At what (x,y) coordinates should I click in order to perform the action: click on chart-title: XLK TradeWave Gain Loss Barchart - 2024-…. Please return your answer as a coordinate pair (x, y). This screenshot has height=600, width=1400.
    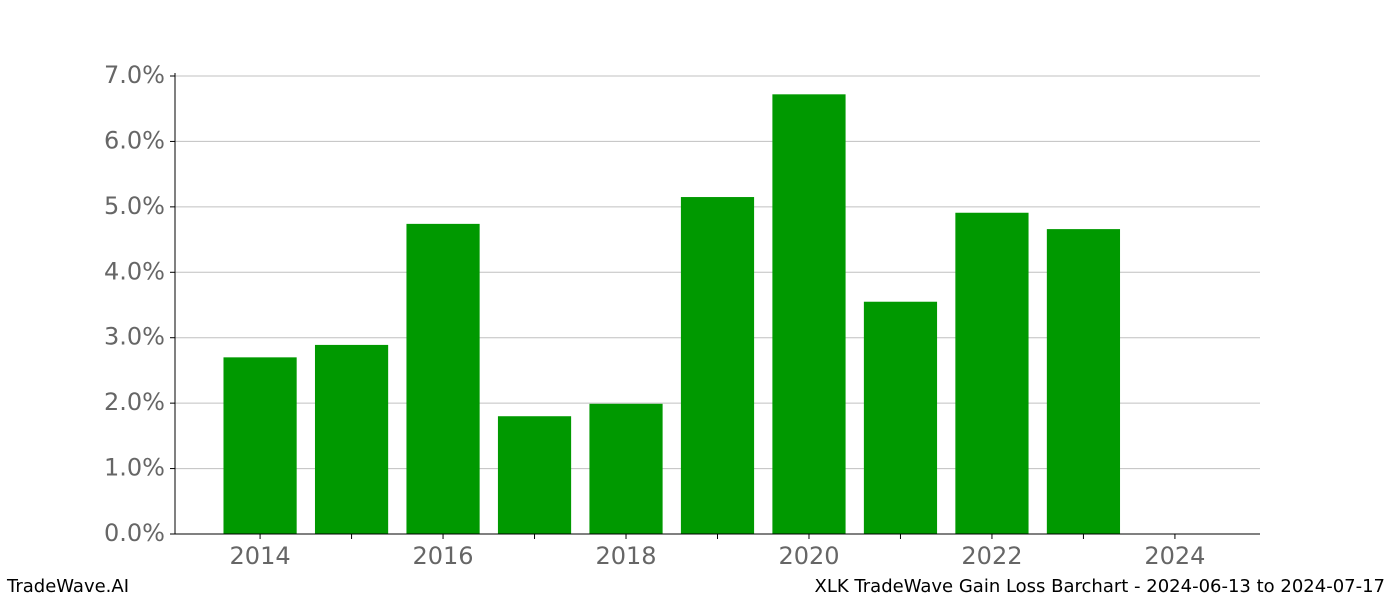
    Looking at the image, I should click on (1100, 586).